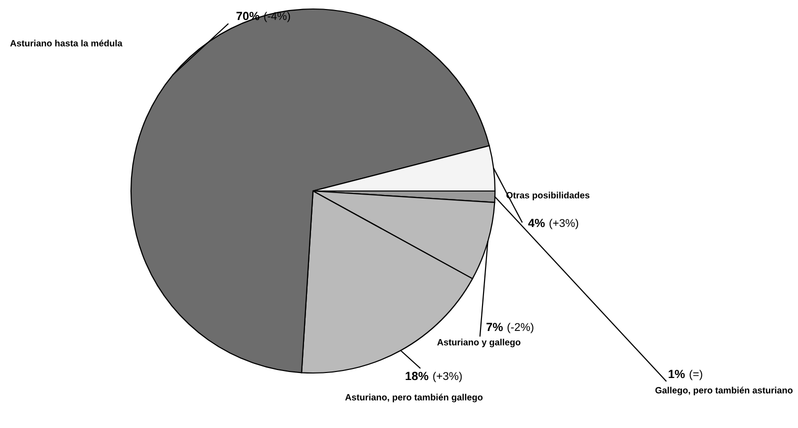 The image size is (798, 428). What do you see at coordinates (277, 17) in the screenshot?
I see `text: (-4%)` at bounding box center [277, 17].